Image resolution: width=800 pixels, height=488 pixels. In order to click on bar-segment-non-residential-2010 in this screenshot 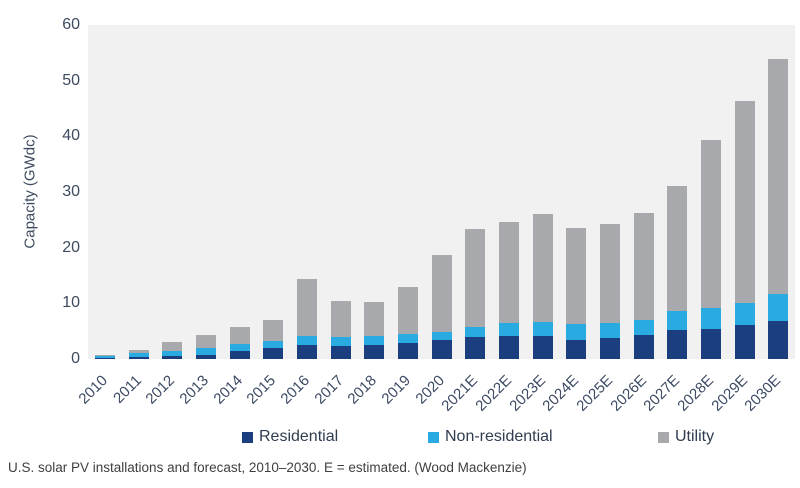, I will do `click(104, 356)`.